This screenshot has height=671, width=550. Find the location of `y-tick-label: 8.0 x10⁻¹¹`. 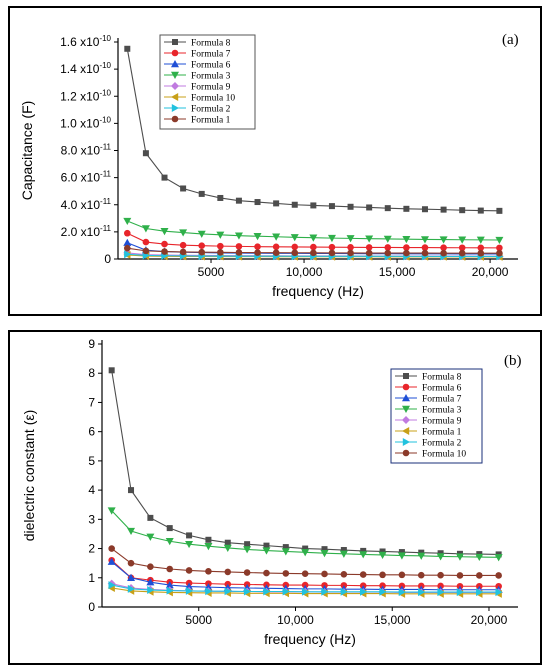

y-tick-label: 8.0 x10⁻¹¹ is located at coordinates (86, 150).